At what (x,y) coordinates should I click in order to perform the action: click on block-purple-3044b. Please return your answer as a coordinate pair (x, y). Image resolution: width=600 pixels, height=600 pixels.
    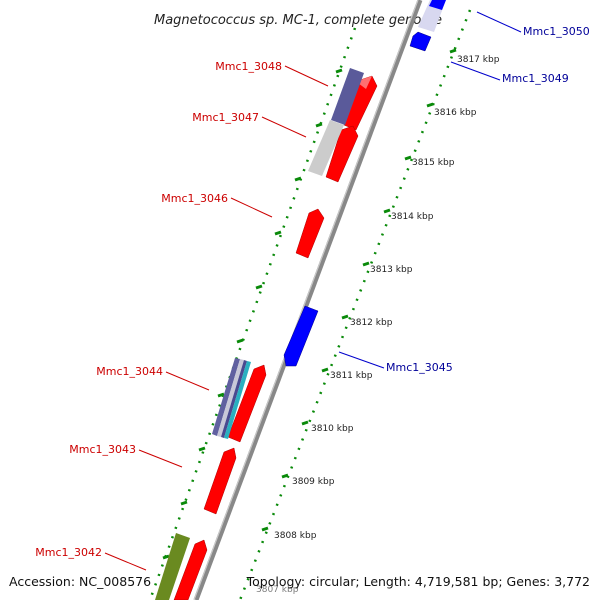
    Looking at the image, I should click on (234, 399).